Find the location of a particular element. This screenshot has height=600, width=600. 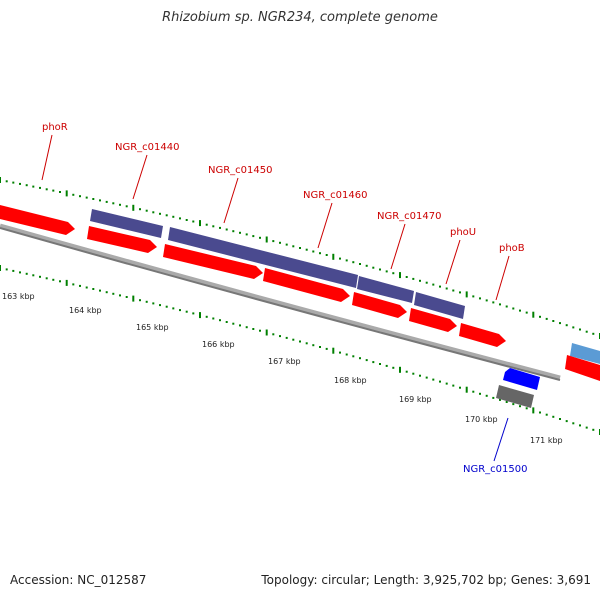

scale-tick-label: 168 kbp is located at coordinates (350, 380).